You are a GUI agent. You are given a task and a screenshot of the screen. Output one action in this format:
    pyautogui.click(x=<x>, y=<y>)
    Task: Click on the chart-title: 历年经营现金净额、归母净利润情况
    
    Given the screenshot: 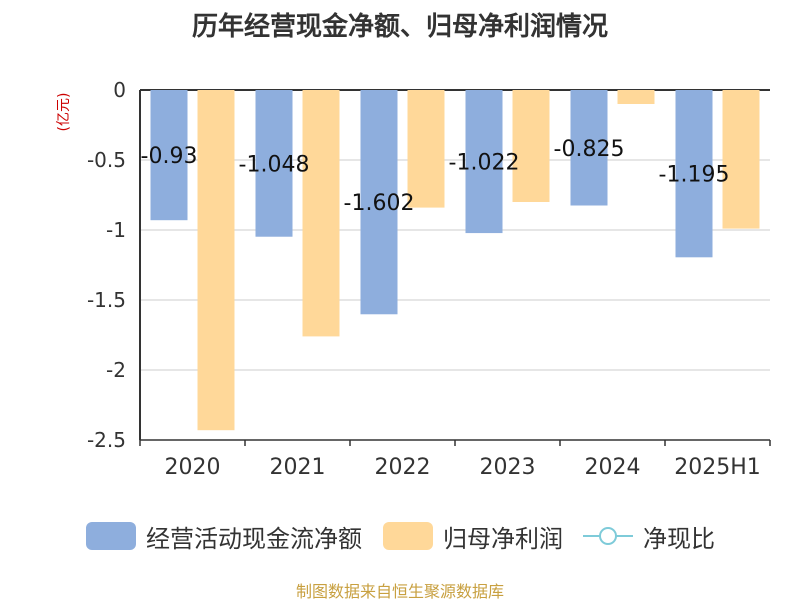 What is the action you would take?
    pyautogui.click(x=399, y=27)
    